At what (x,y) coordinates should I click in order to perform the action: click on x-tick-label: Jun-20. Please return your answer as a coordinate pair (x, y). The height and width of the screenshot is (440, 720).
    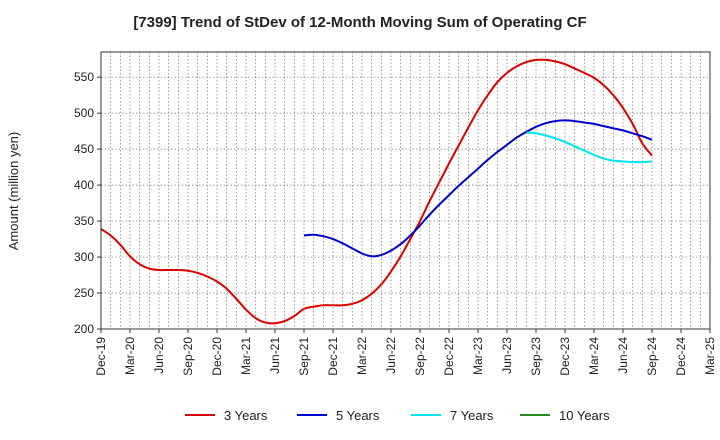
    Looking at the image, I should click on (159, 355).